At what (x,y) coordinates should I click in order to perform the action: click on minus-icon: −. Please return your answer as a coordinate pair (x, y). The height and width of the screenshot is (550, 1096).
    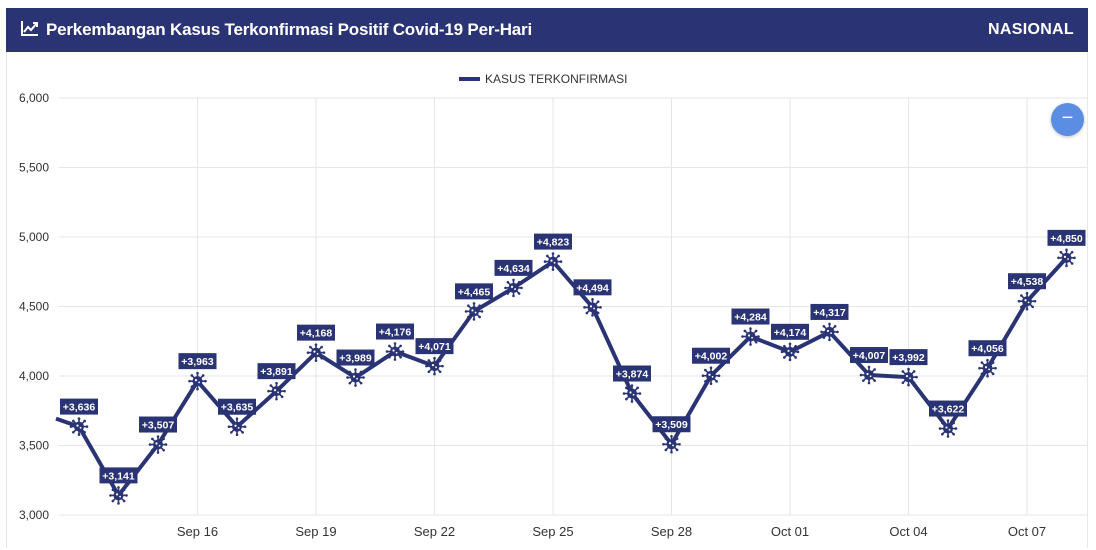
    Looking at the image, I should click on (1067, 118).